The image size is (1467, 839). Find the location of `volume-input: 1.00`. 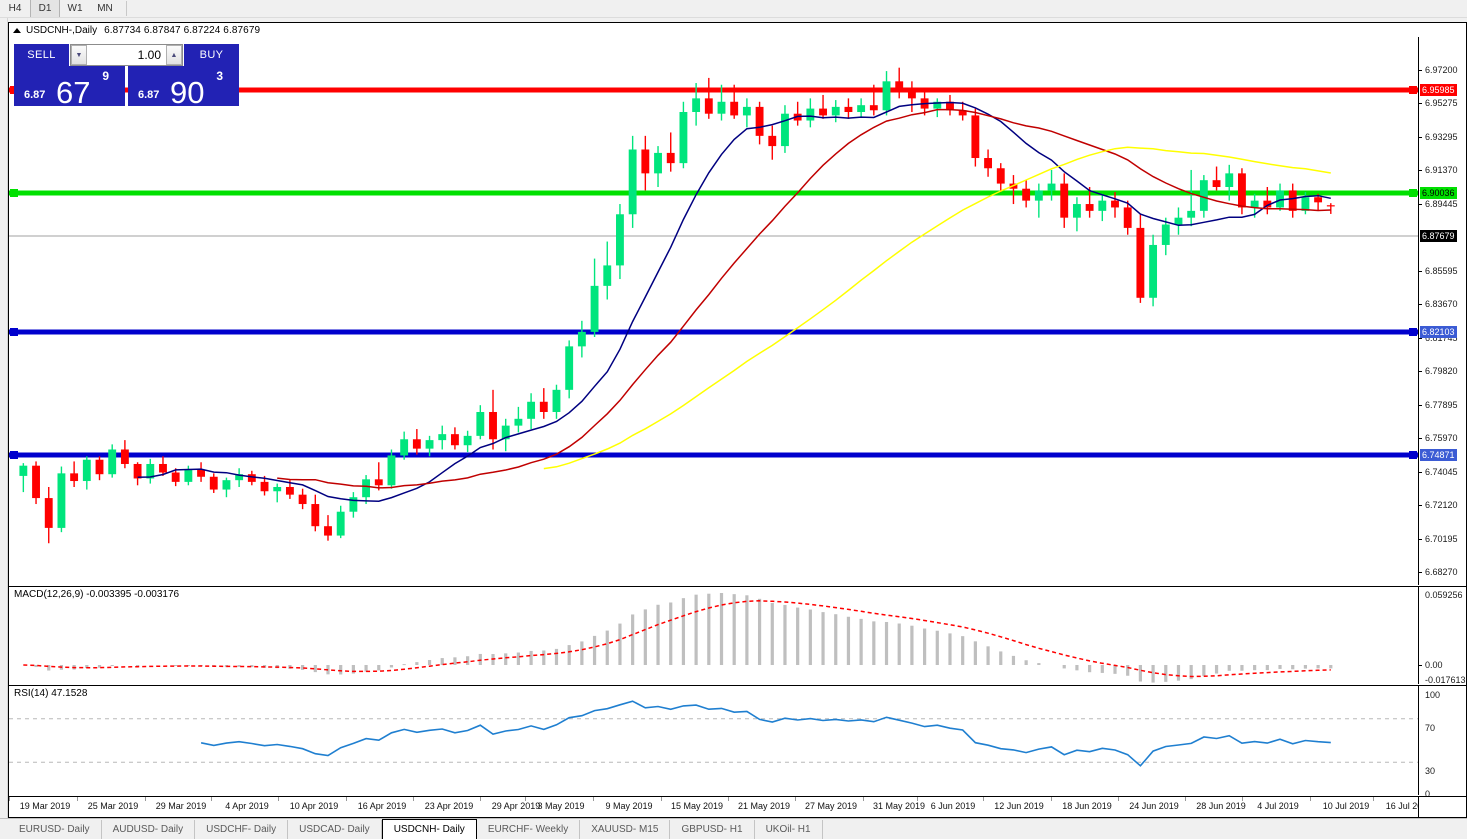

volume-input: 1.00 is located at coordinates (126, 55).